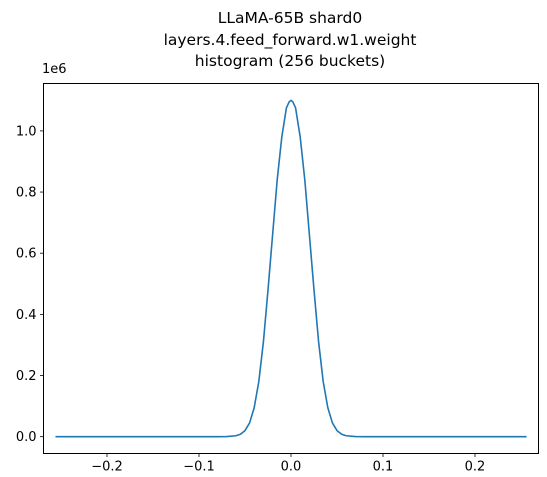 The width and height of the screenshot is (547, 477). Describe the element at coordinates (290, 18) in the screenshot. I see `title-line-1: LLaMA-65B shard0` at that location.